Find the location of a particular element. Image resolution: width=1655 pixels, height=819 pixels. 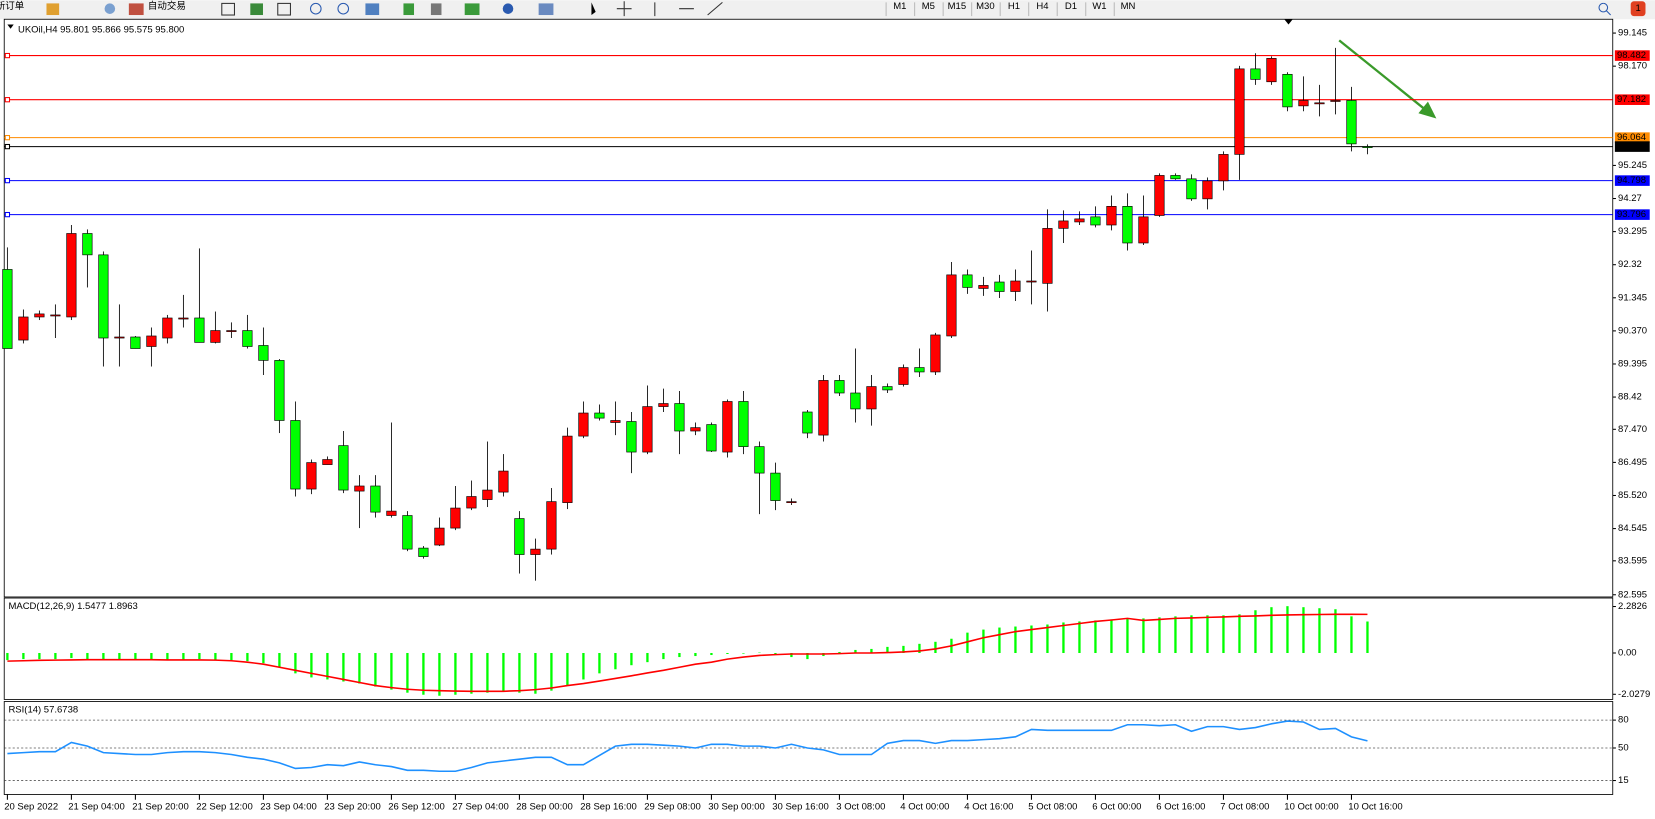

timeframe-button: MN is located at coordinates (1128, 6).